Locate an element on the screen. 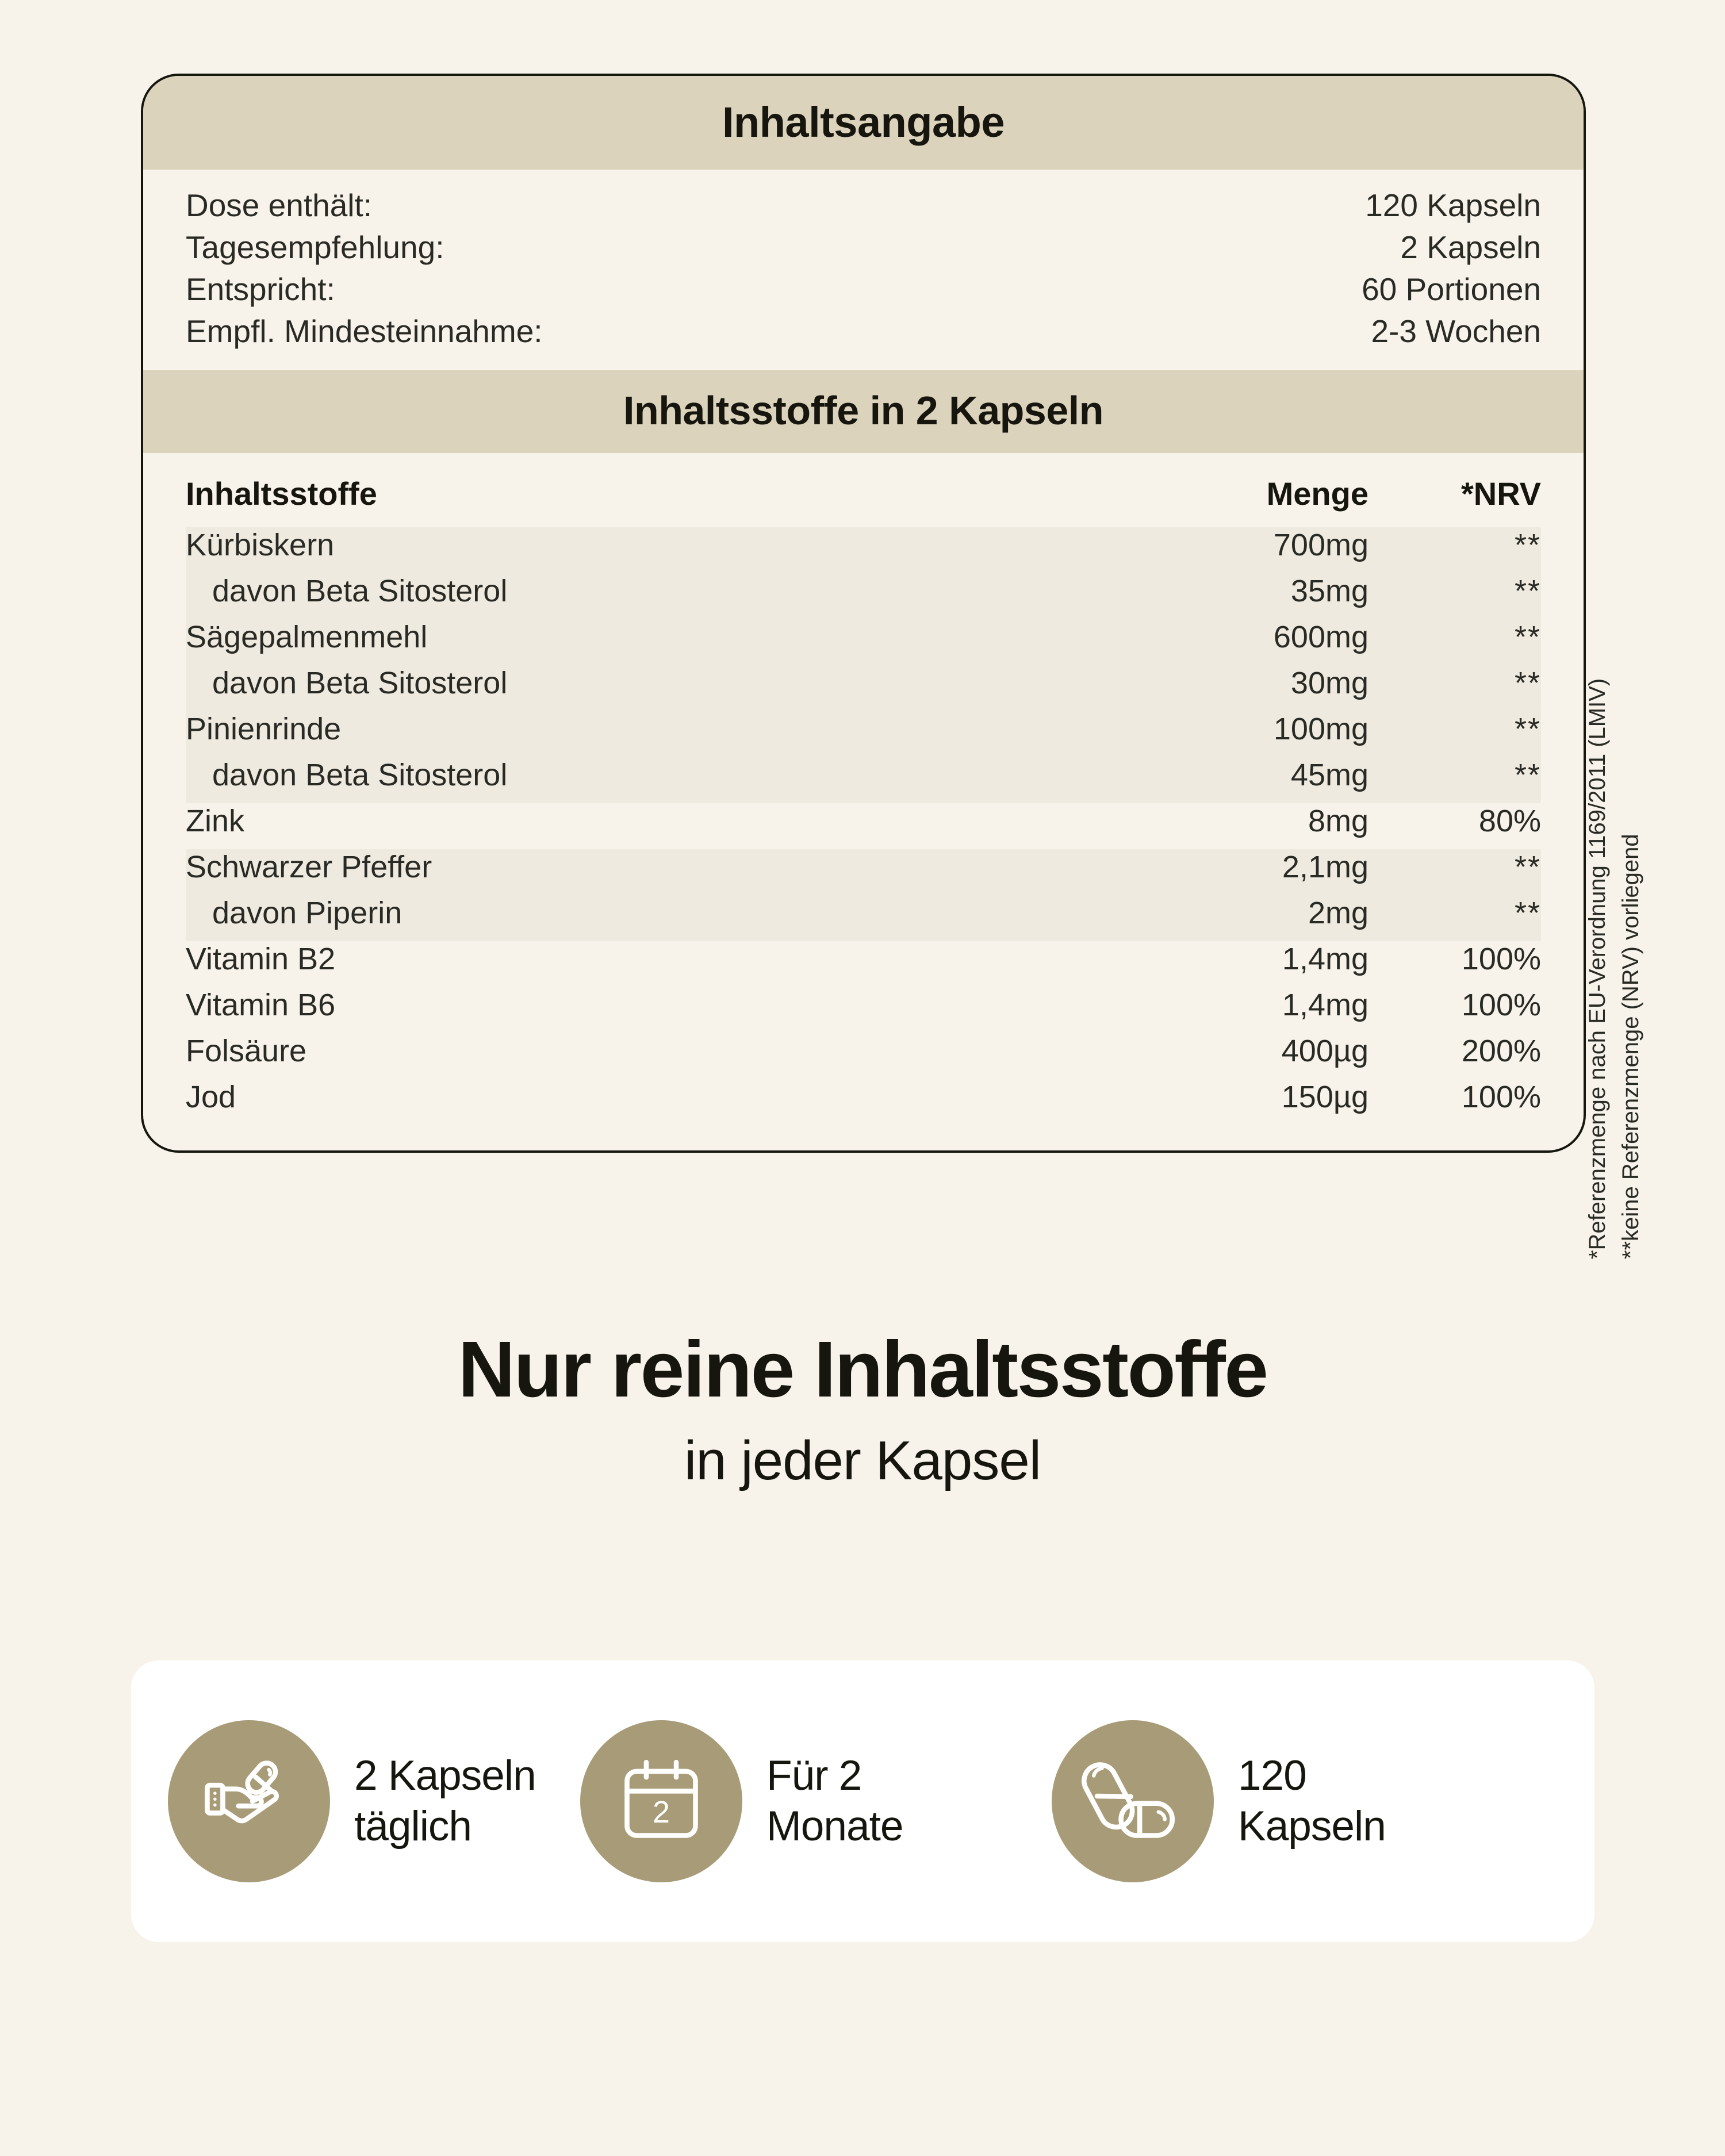 The width and height of the screenshot is (1725, 2156). page-subtitle: in jeder Kapsel is located at coordinates (862, 1460).